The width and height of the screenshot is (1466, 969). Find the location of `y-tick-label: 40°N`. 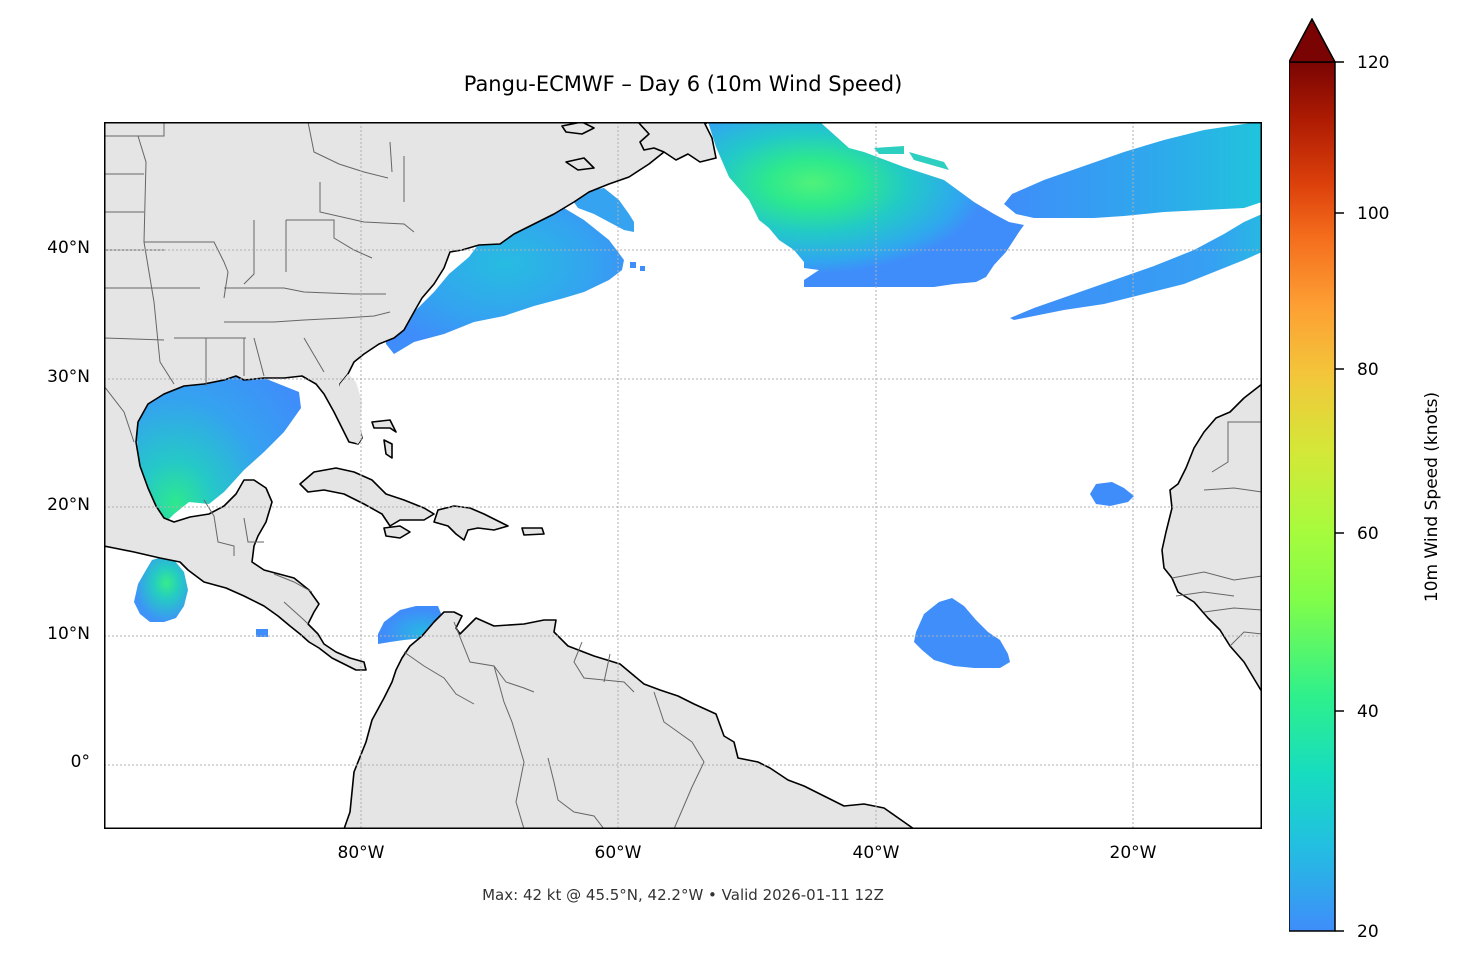

y-tick-label: 40°N is located at coordinates (68, 248).